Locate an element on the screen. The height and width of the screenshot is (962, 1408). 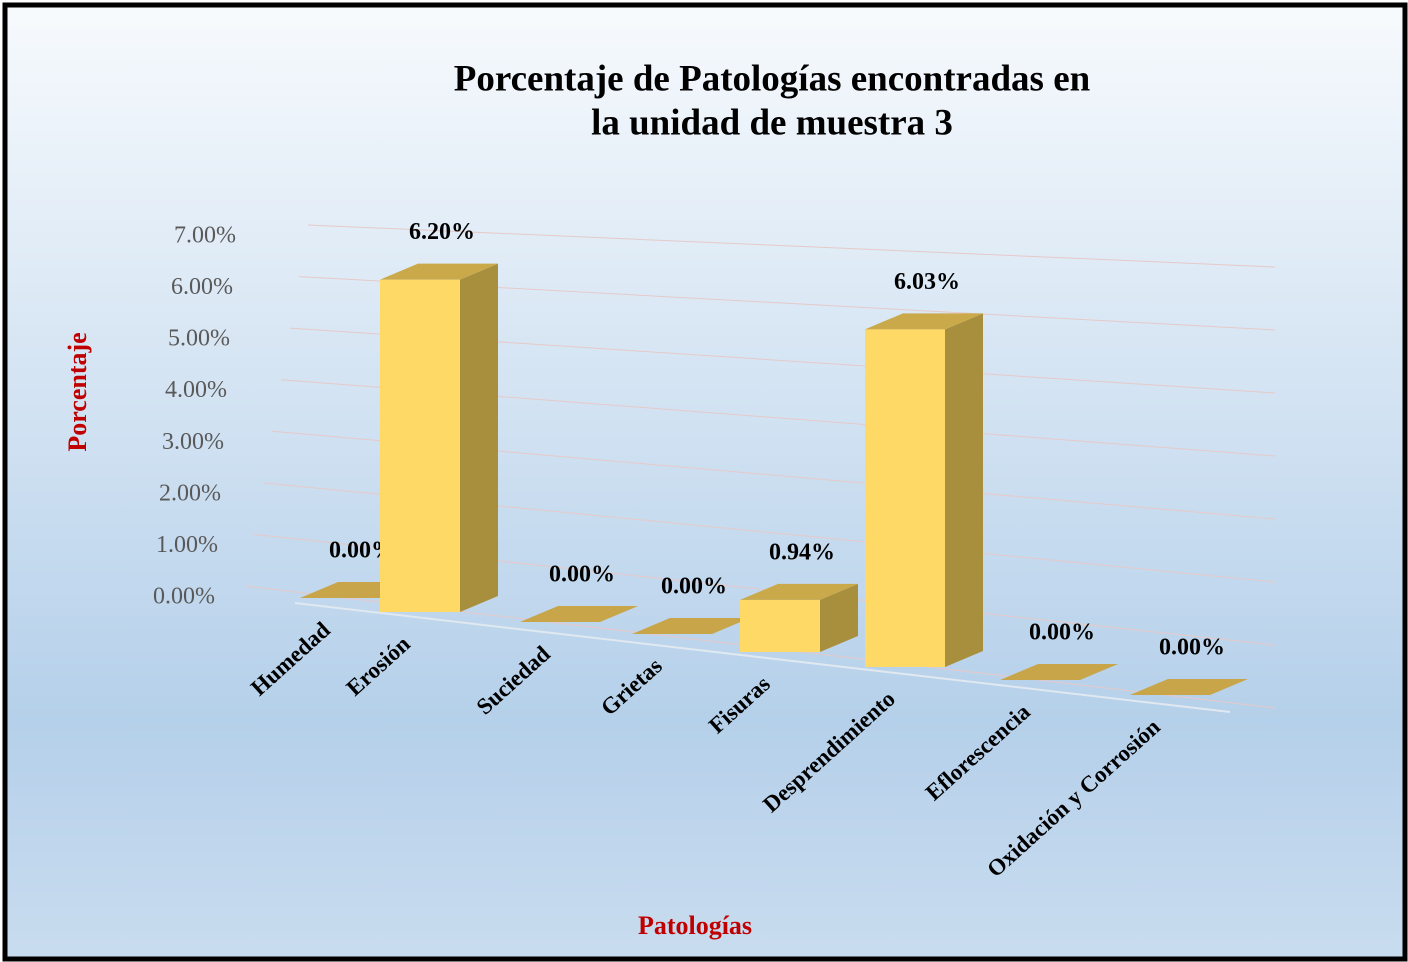
chart-title: la unidad de muestra 3 is located at coordinates (772, 122).